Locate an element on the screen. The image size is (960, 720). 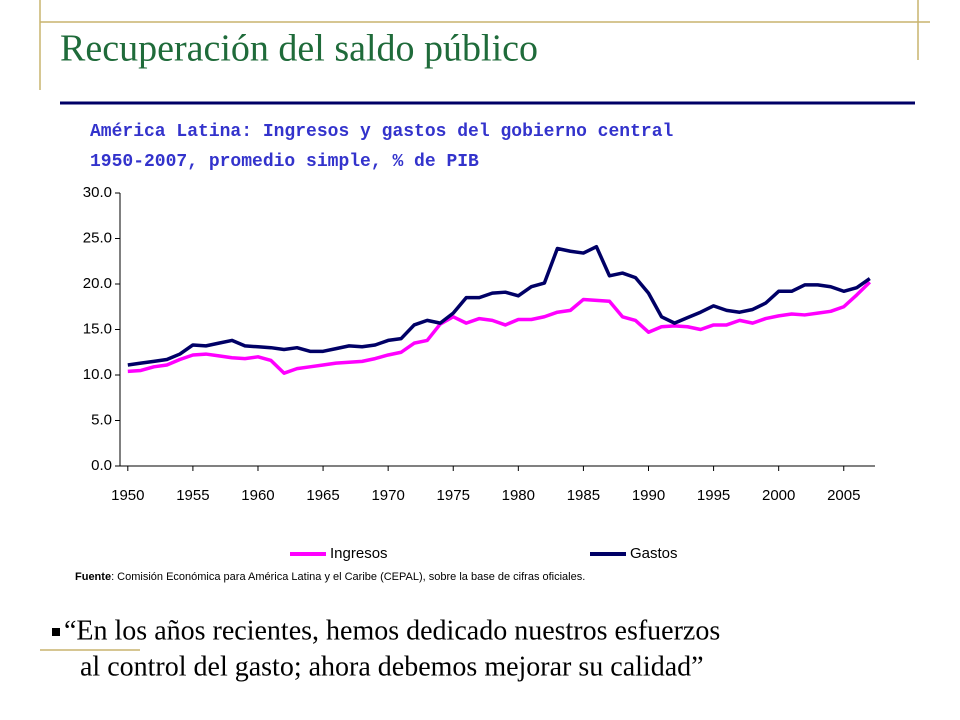
x-tick-label: 1985 is located at coordinates (583, 495).